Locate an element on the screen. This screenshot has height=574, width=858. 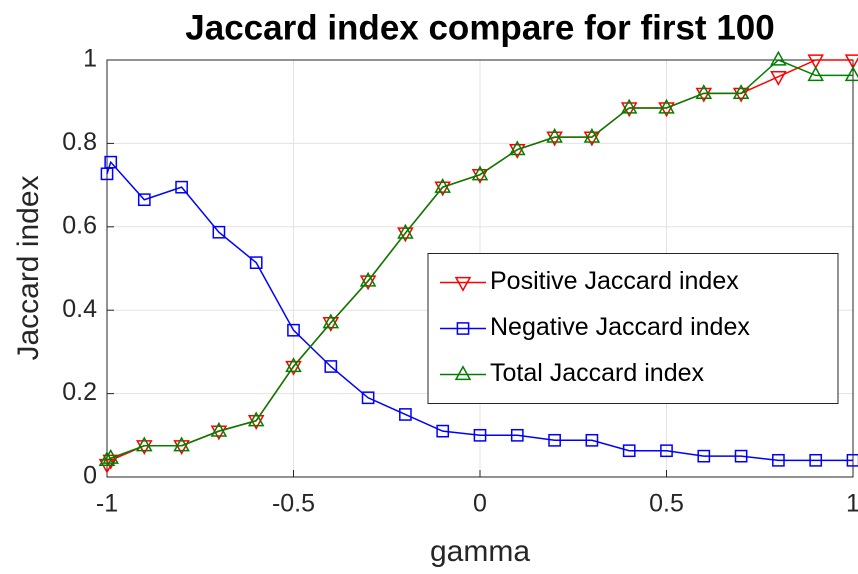
y-tick-label: 0.2 is located at coordinates (79, 392).